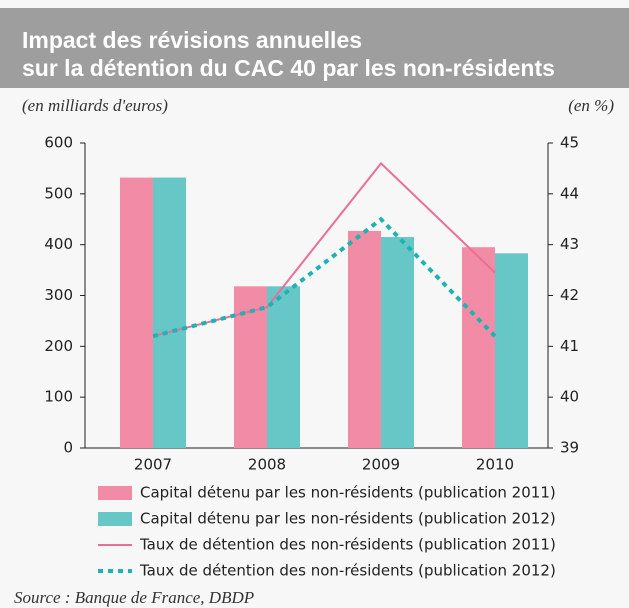  Describe the element at coordinates (267, 465) in the screenshot. I see `x-tick-label: 2008` at that location.